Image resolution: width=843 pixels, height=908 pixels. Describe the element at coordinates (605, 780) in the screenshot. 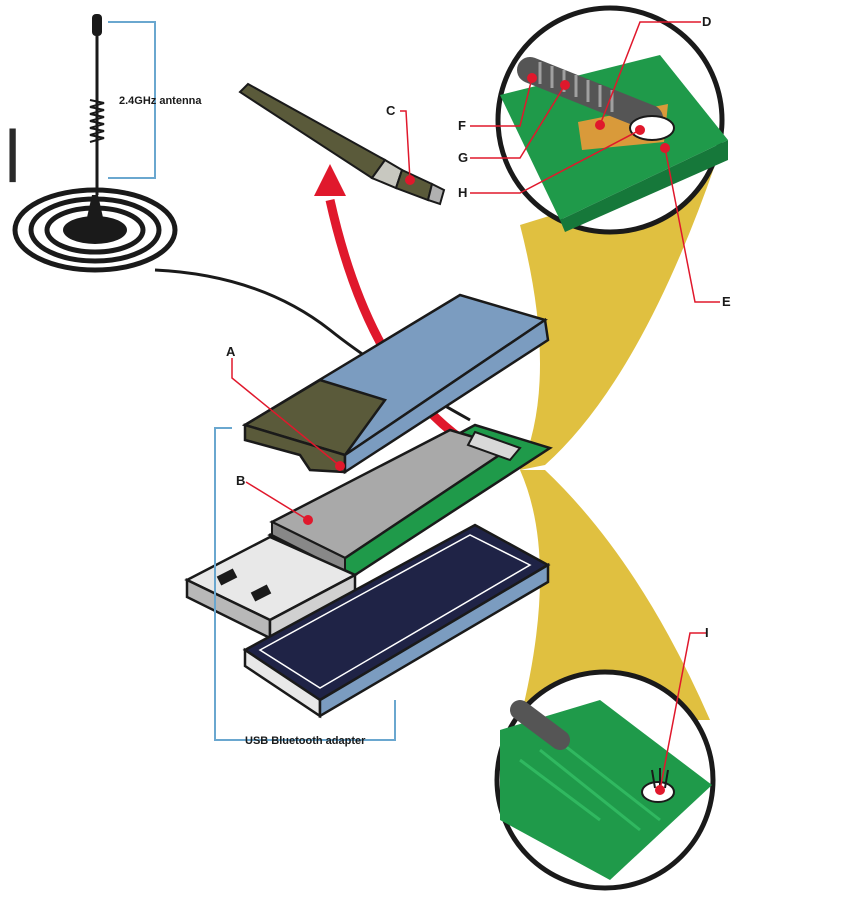

I see `magnified-detail-bottom` at that location.